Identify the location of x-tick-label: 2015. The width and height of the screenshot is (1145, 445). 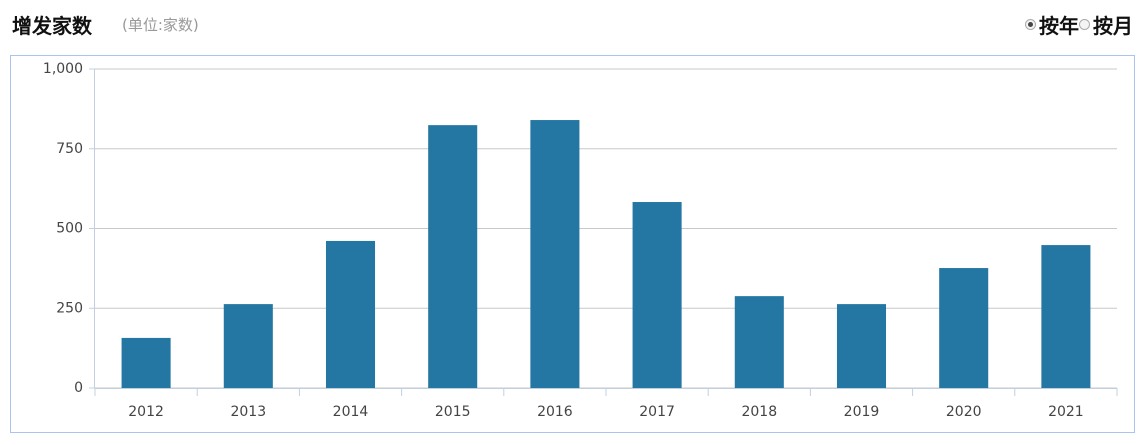
(453, 412).